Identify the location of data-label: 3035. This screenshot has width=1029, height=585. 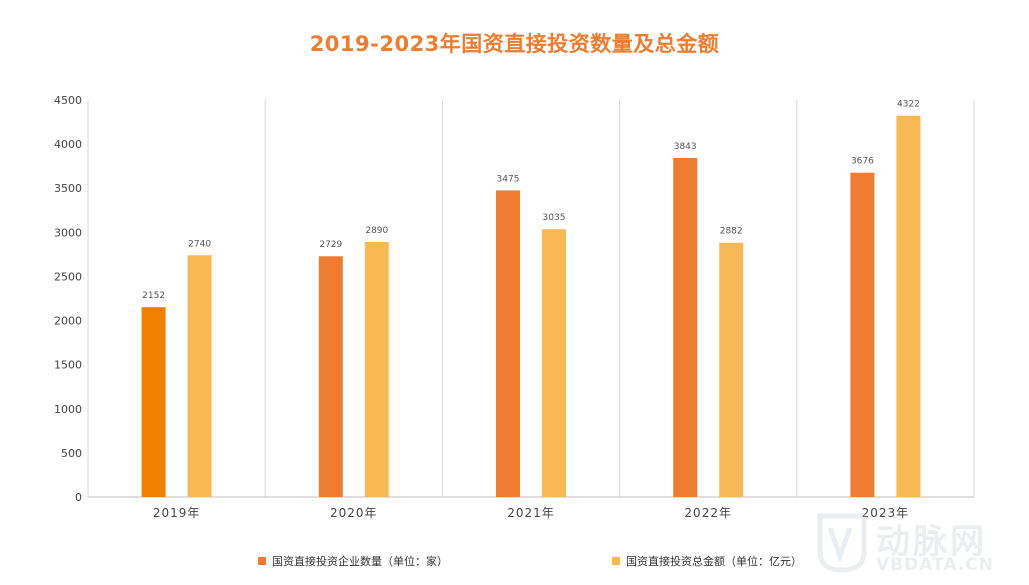
(554, 218).